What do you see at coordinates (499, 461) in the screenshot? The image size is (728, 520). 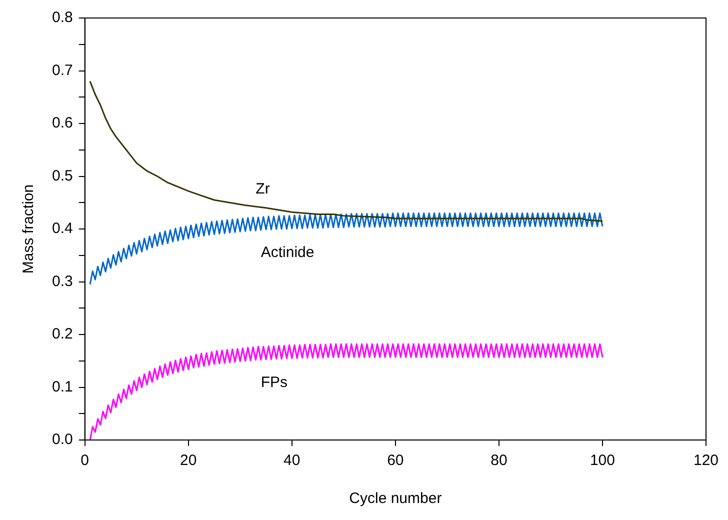 I see `x-tick-label: 80` at bounding box center [499, 461].